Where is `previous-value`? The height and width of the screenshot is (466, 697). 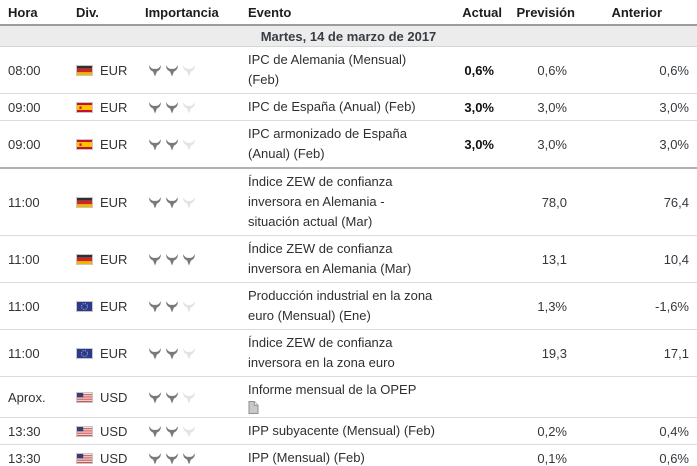
previous-value is located at coordinates (636, 397).